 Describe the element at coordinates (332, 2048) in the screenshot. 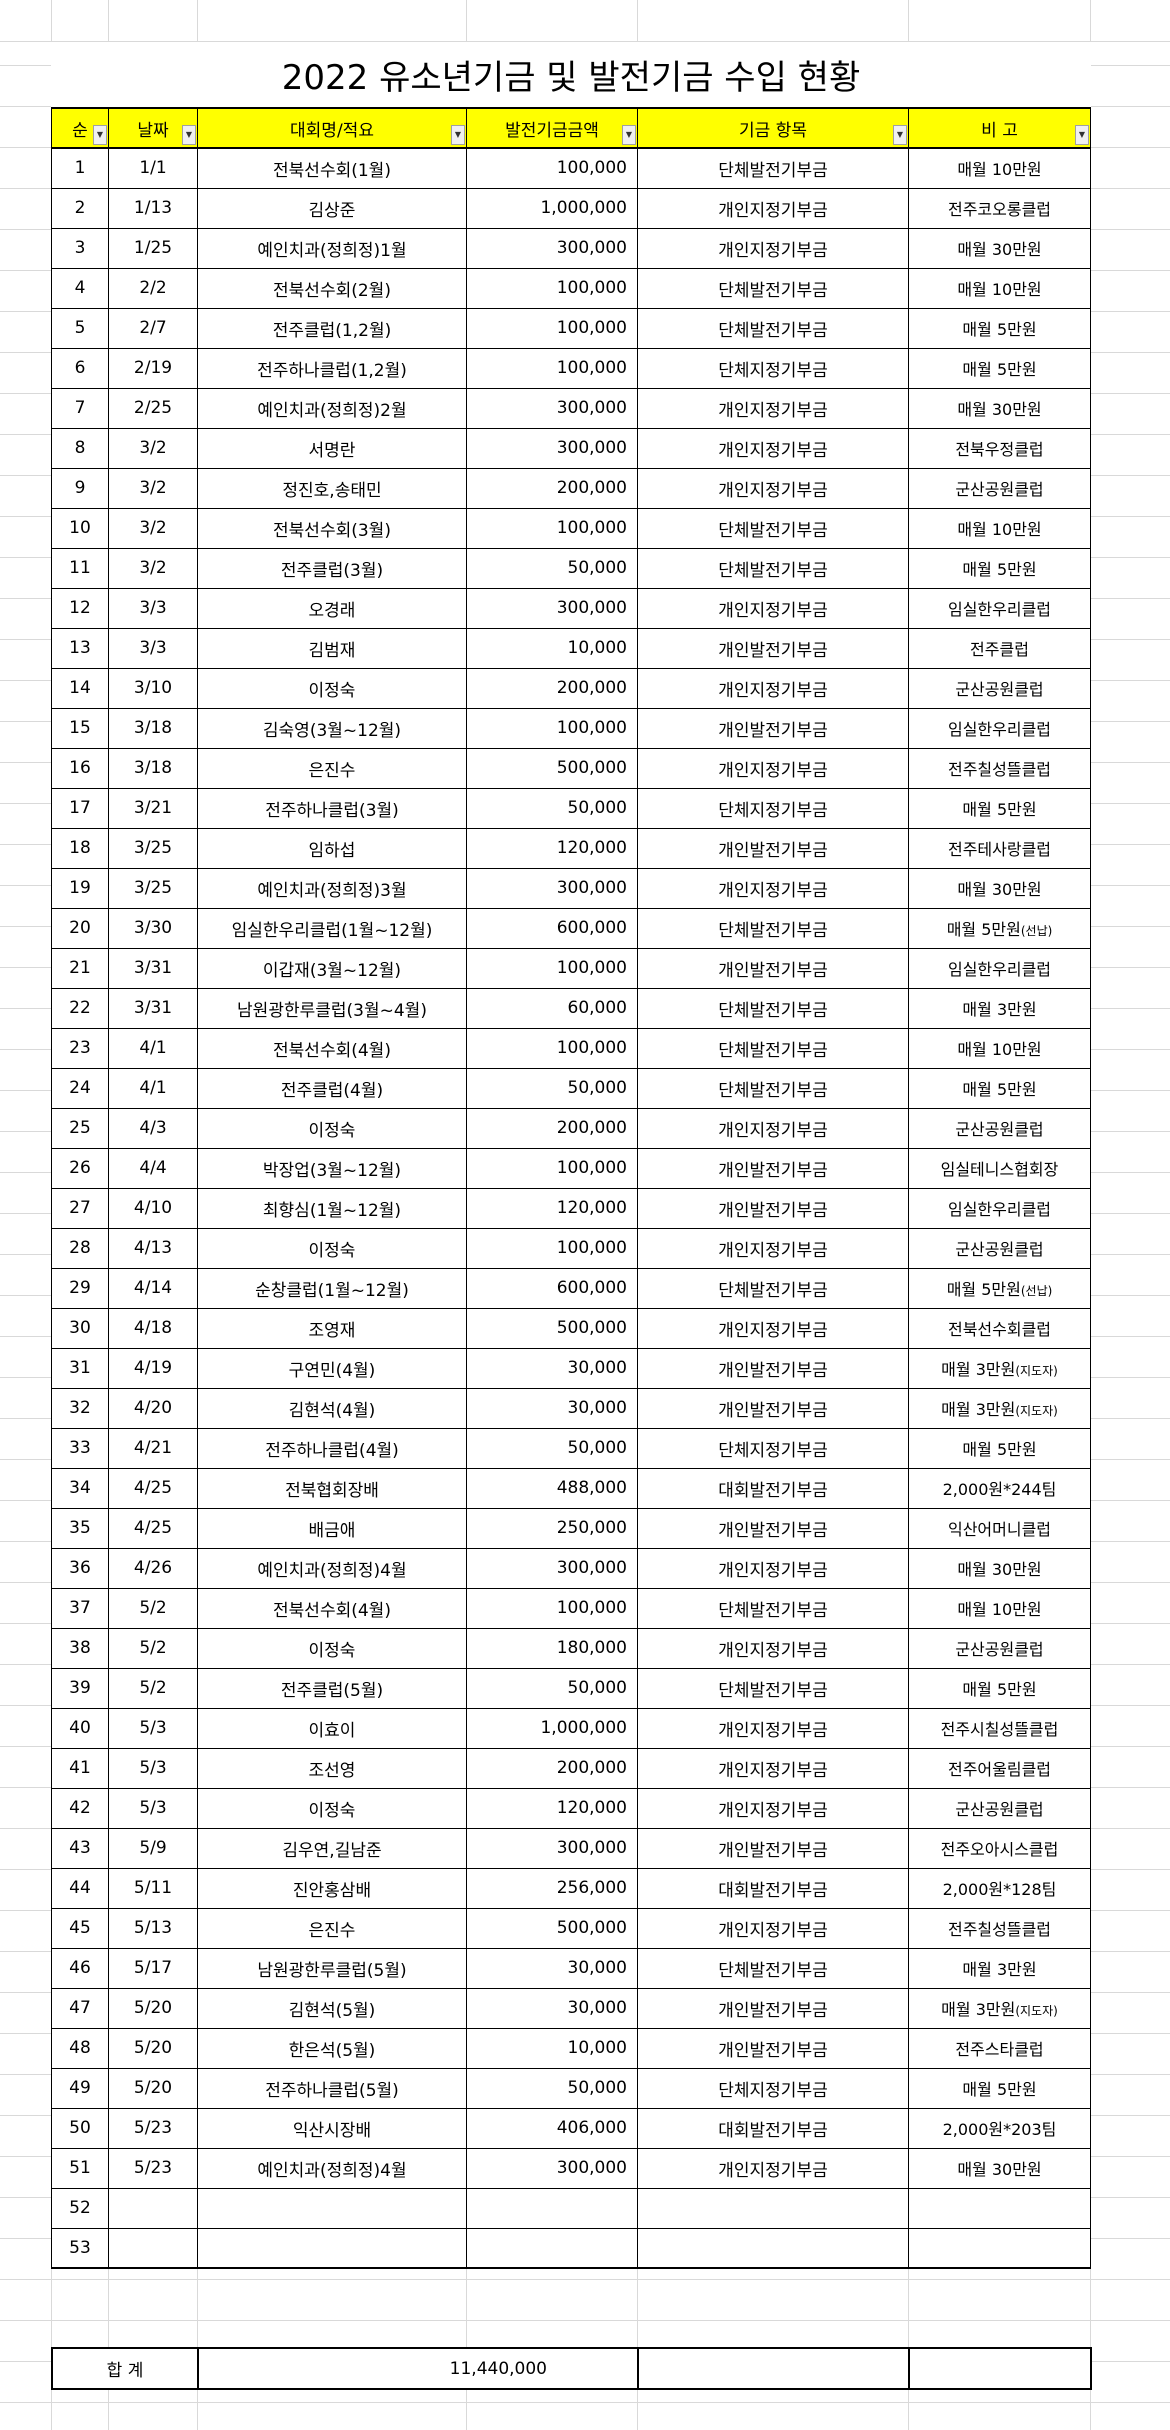

I see `cell-description: 한은석(5월)` at that location.